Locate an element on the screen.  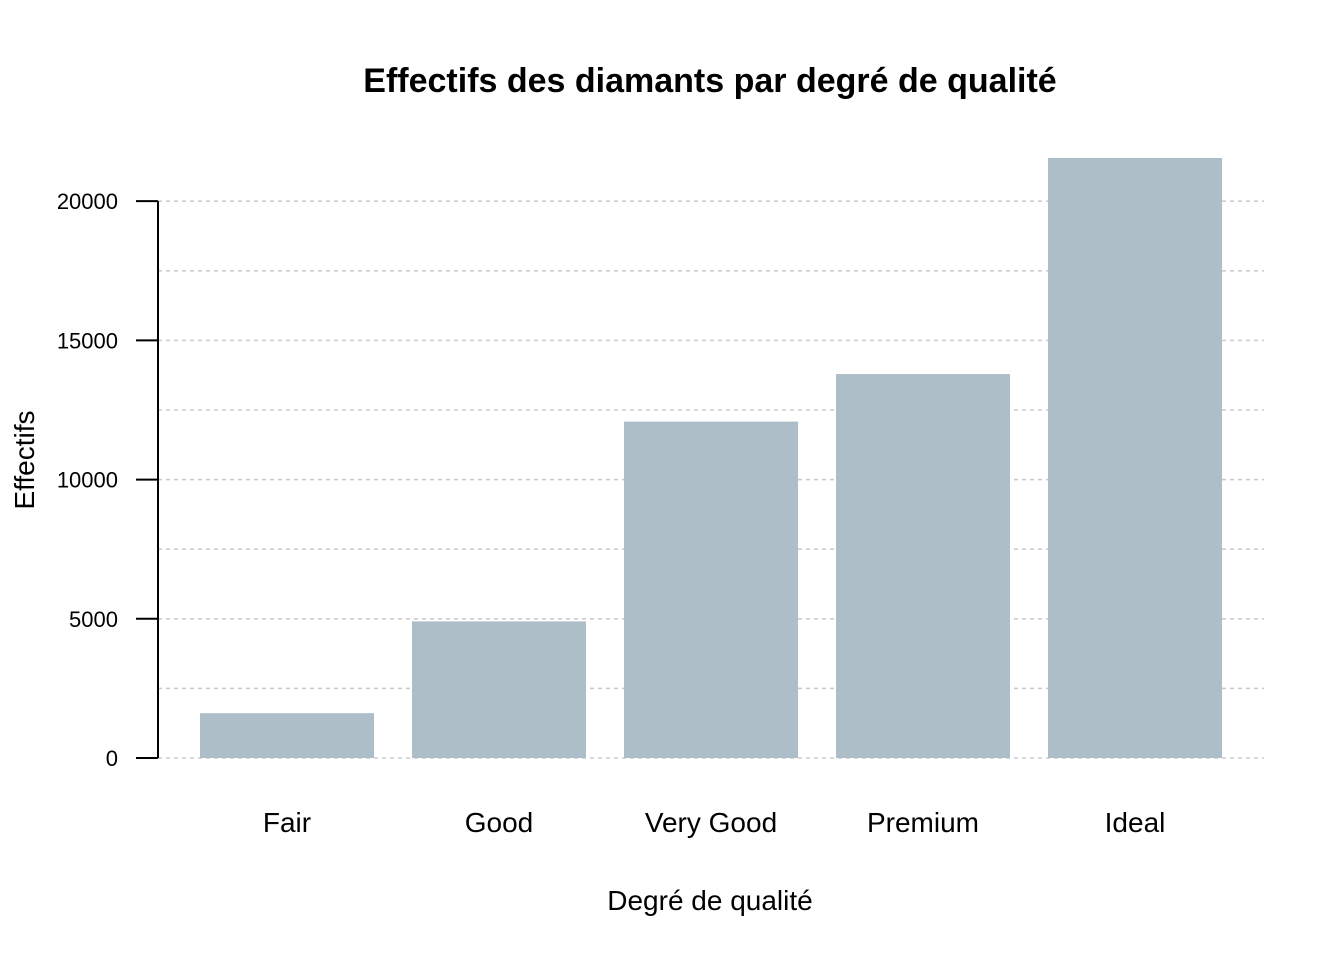
bar-good is located at coordinates (499, 689).